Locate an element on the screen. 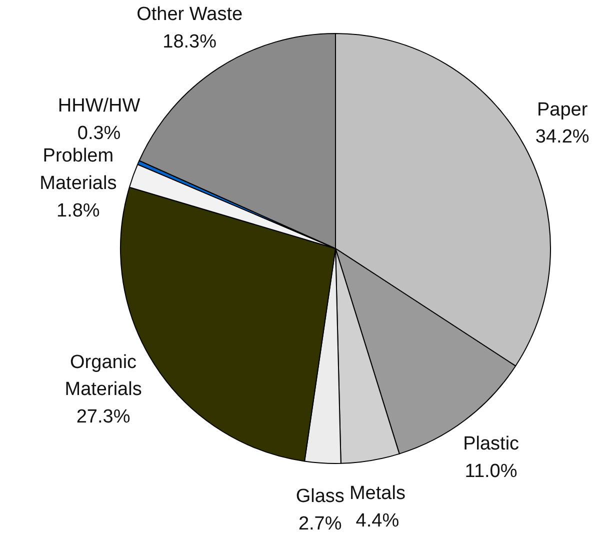 This screenshot has width=597, height=535. data-label: 1.8% is located at coordinates (78, 211).